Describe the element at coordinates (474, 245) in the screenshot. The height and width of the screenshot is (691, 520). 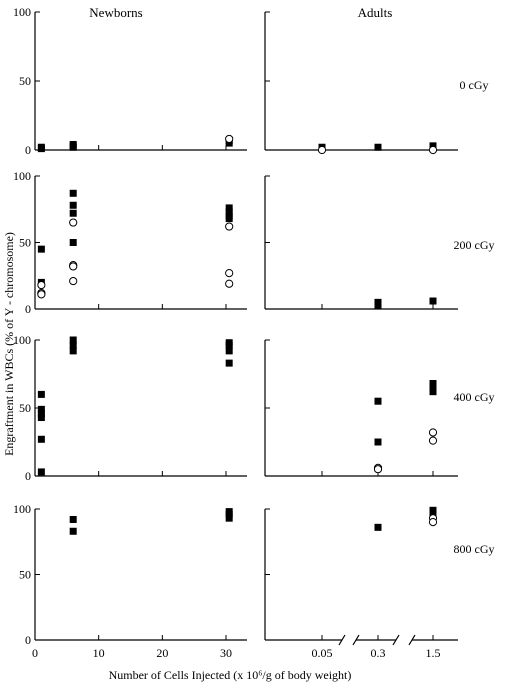
I see `dose-label-200: 200 cGy` at that location.